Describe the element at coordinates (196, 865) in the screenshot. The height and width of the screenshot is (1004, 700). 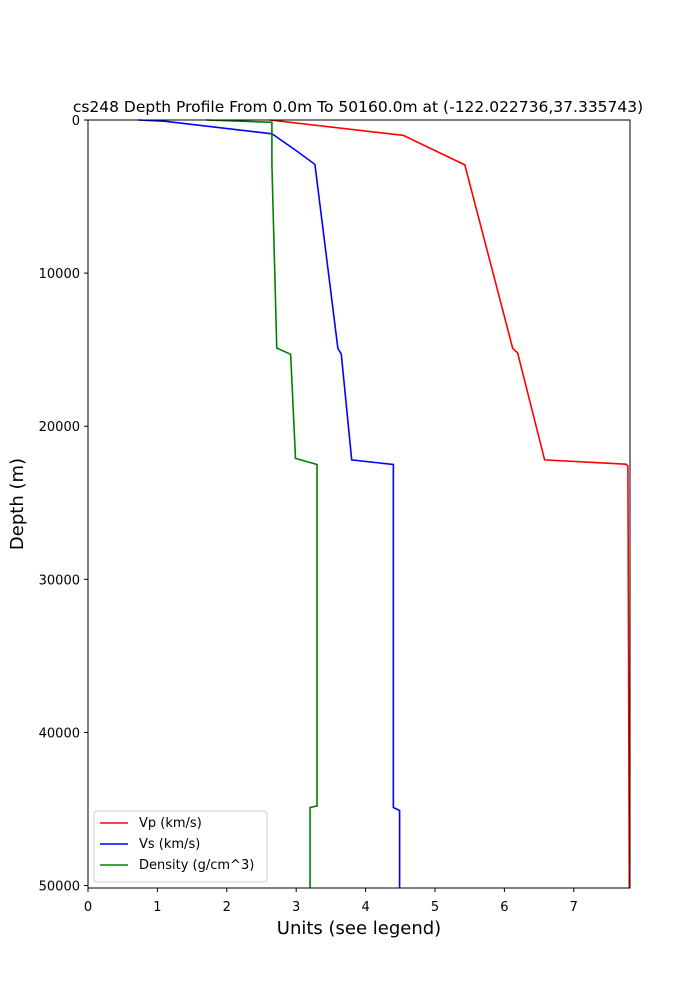
I see `legend-label: Density (g/cm^3)` at that location.